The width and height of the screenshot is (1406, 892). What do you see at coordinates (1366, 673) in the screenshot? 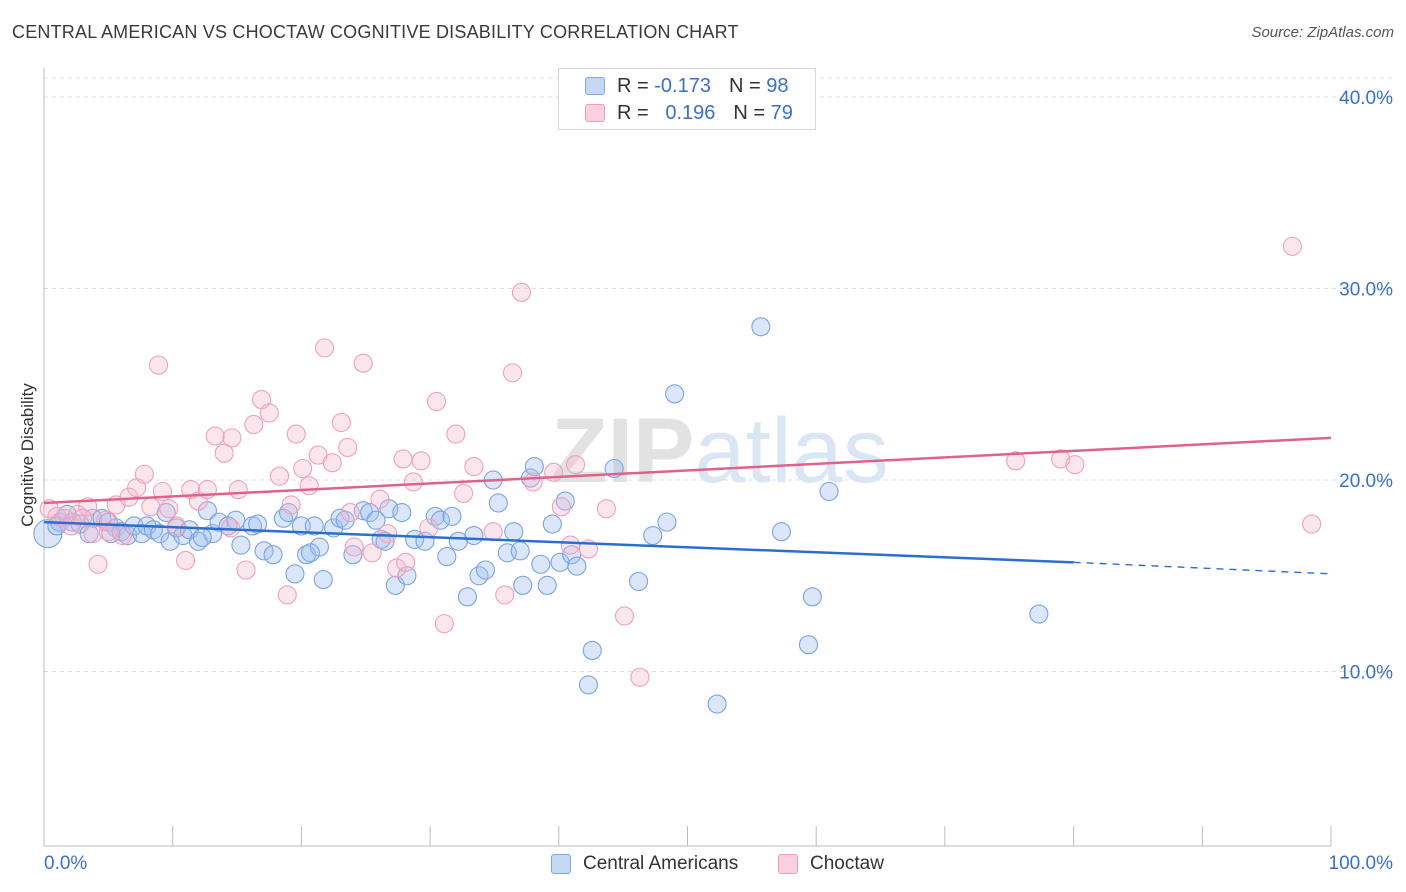
I see `y-tick-label: 10.0%` at bounding box center [1366, 673].